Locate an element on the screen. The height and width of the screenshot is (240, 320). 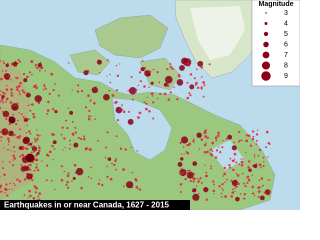
title-bar is located at coordinates (95, 205).